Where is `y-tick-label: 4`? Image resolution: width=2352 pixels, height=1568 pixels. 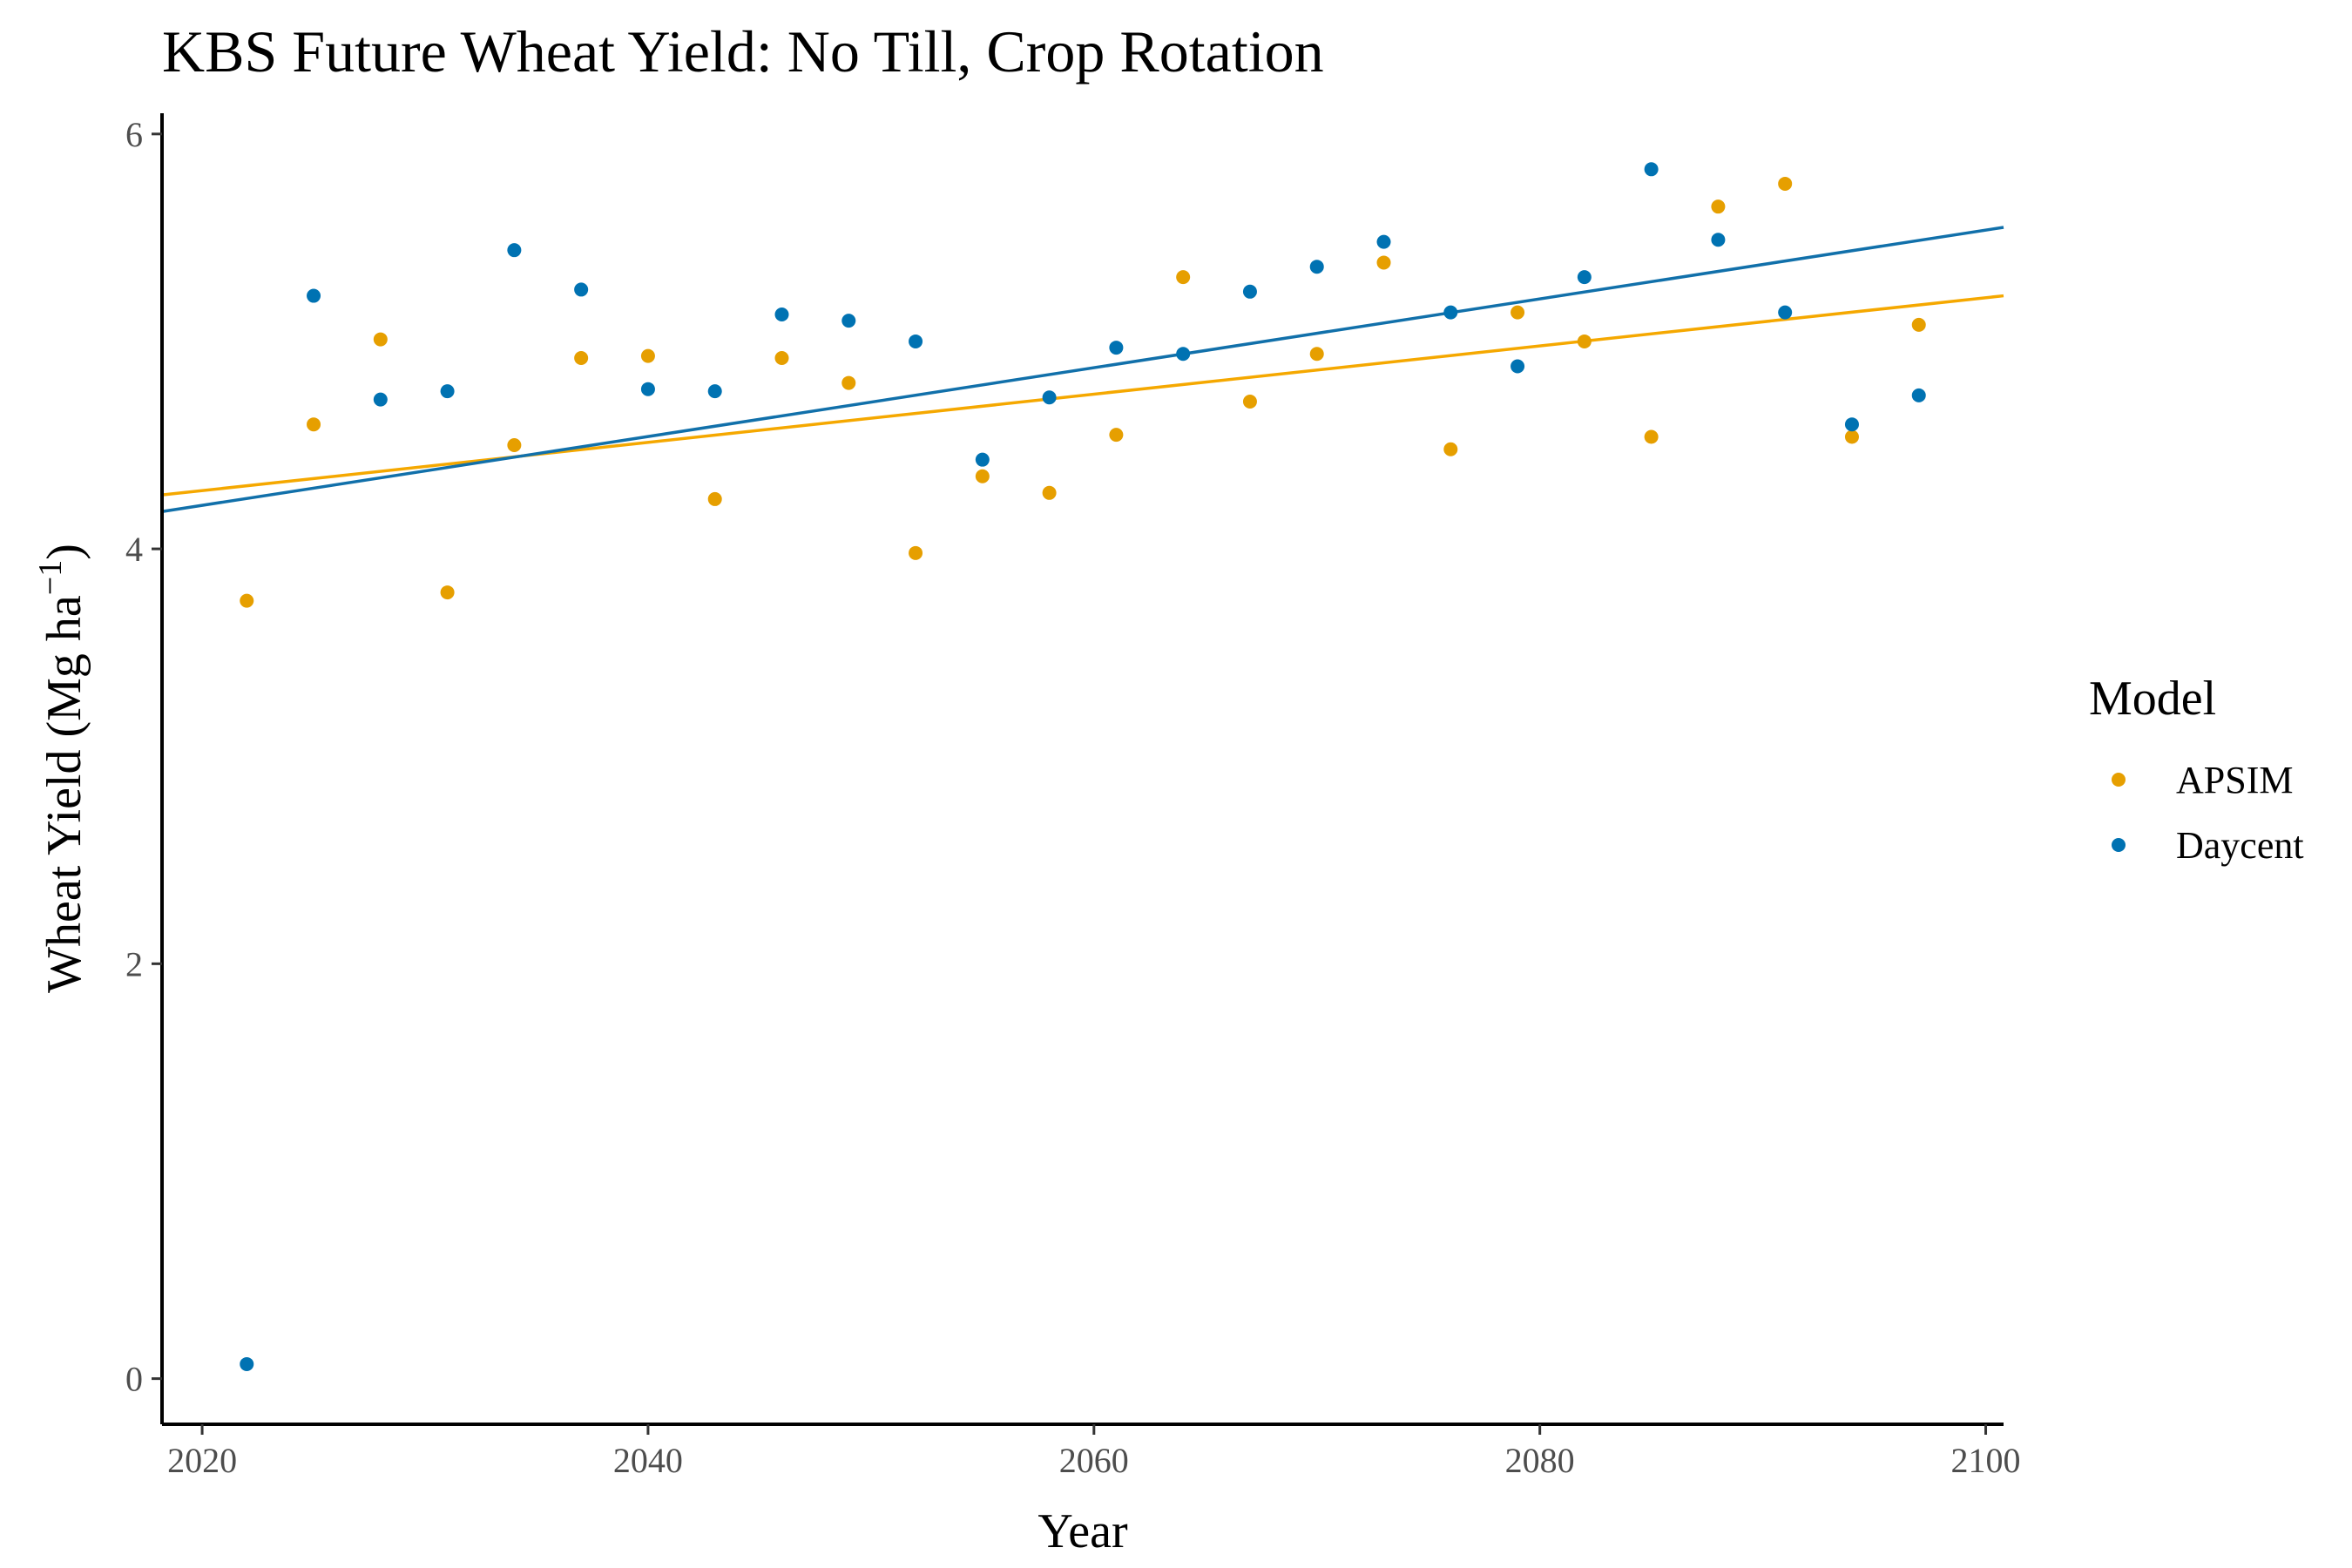 y-tick-label: 4 is located at coordinates (134, 549).